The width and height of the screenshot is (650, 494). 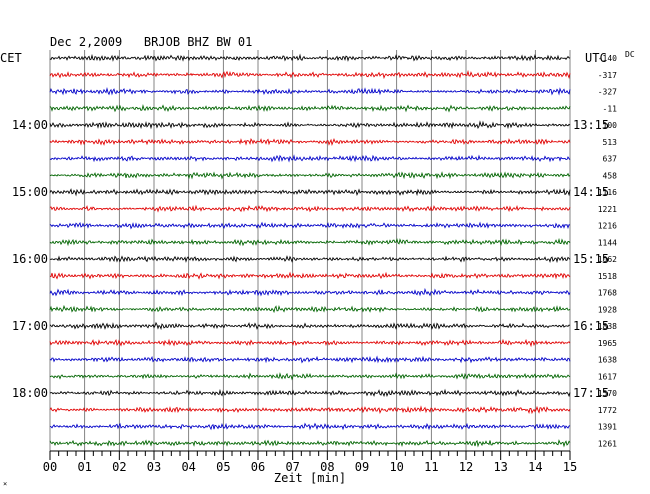 I want to click on dc-offset-label: 1638, so click(x=607, y=360).